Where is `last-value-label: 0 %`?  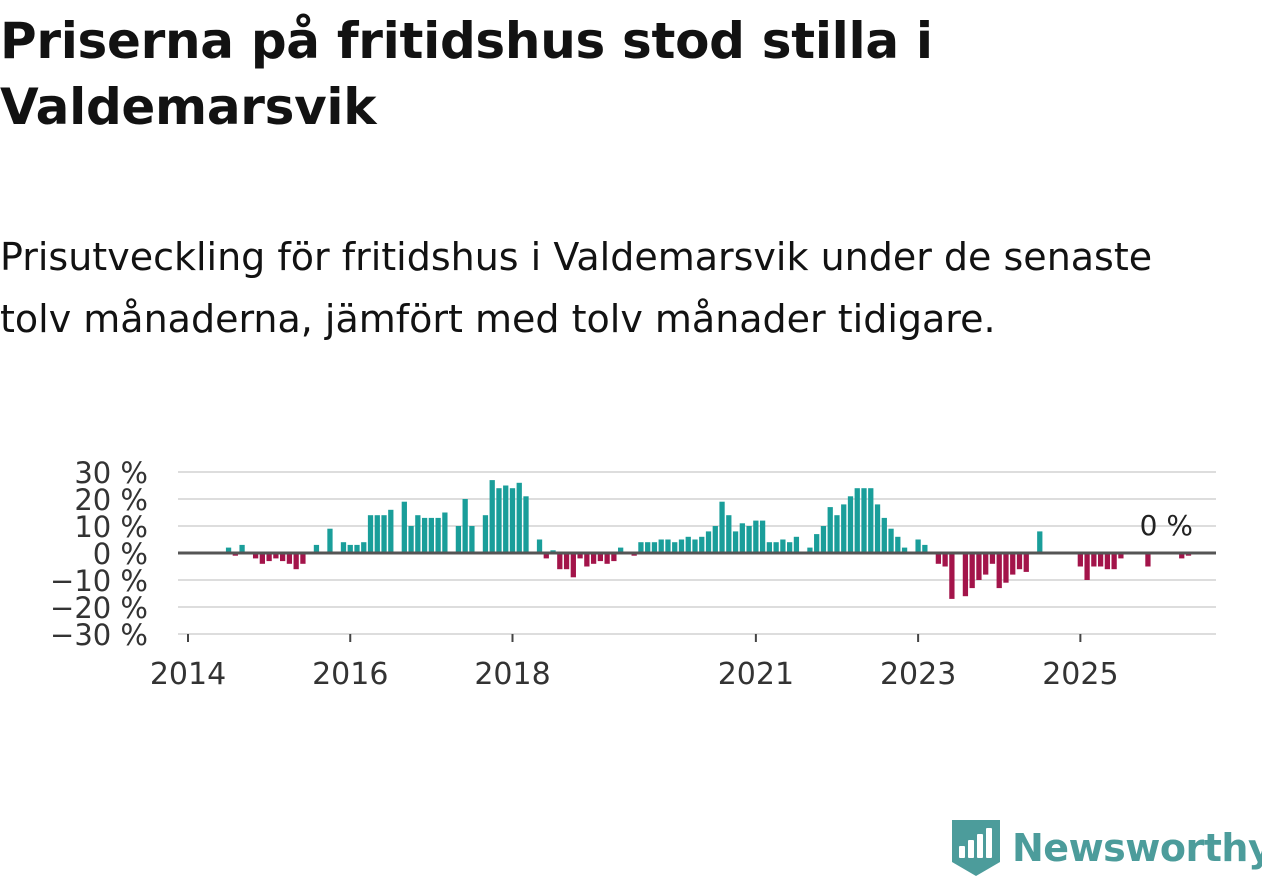 last-value-label: 0 % is located at coordinates (1166, 525).